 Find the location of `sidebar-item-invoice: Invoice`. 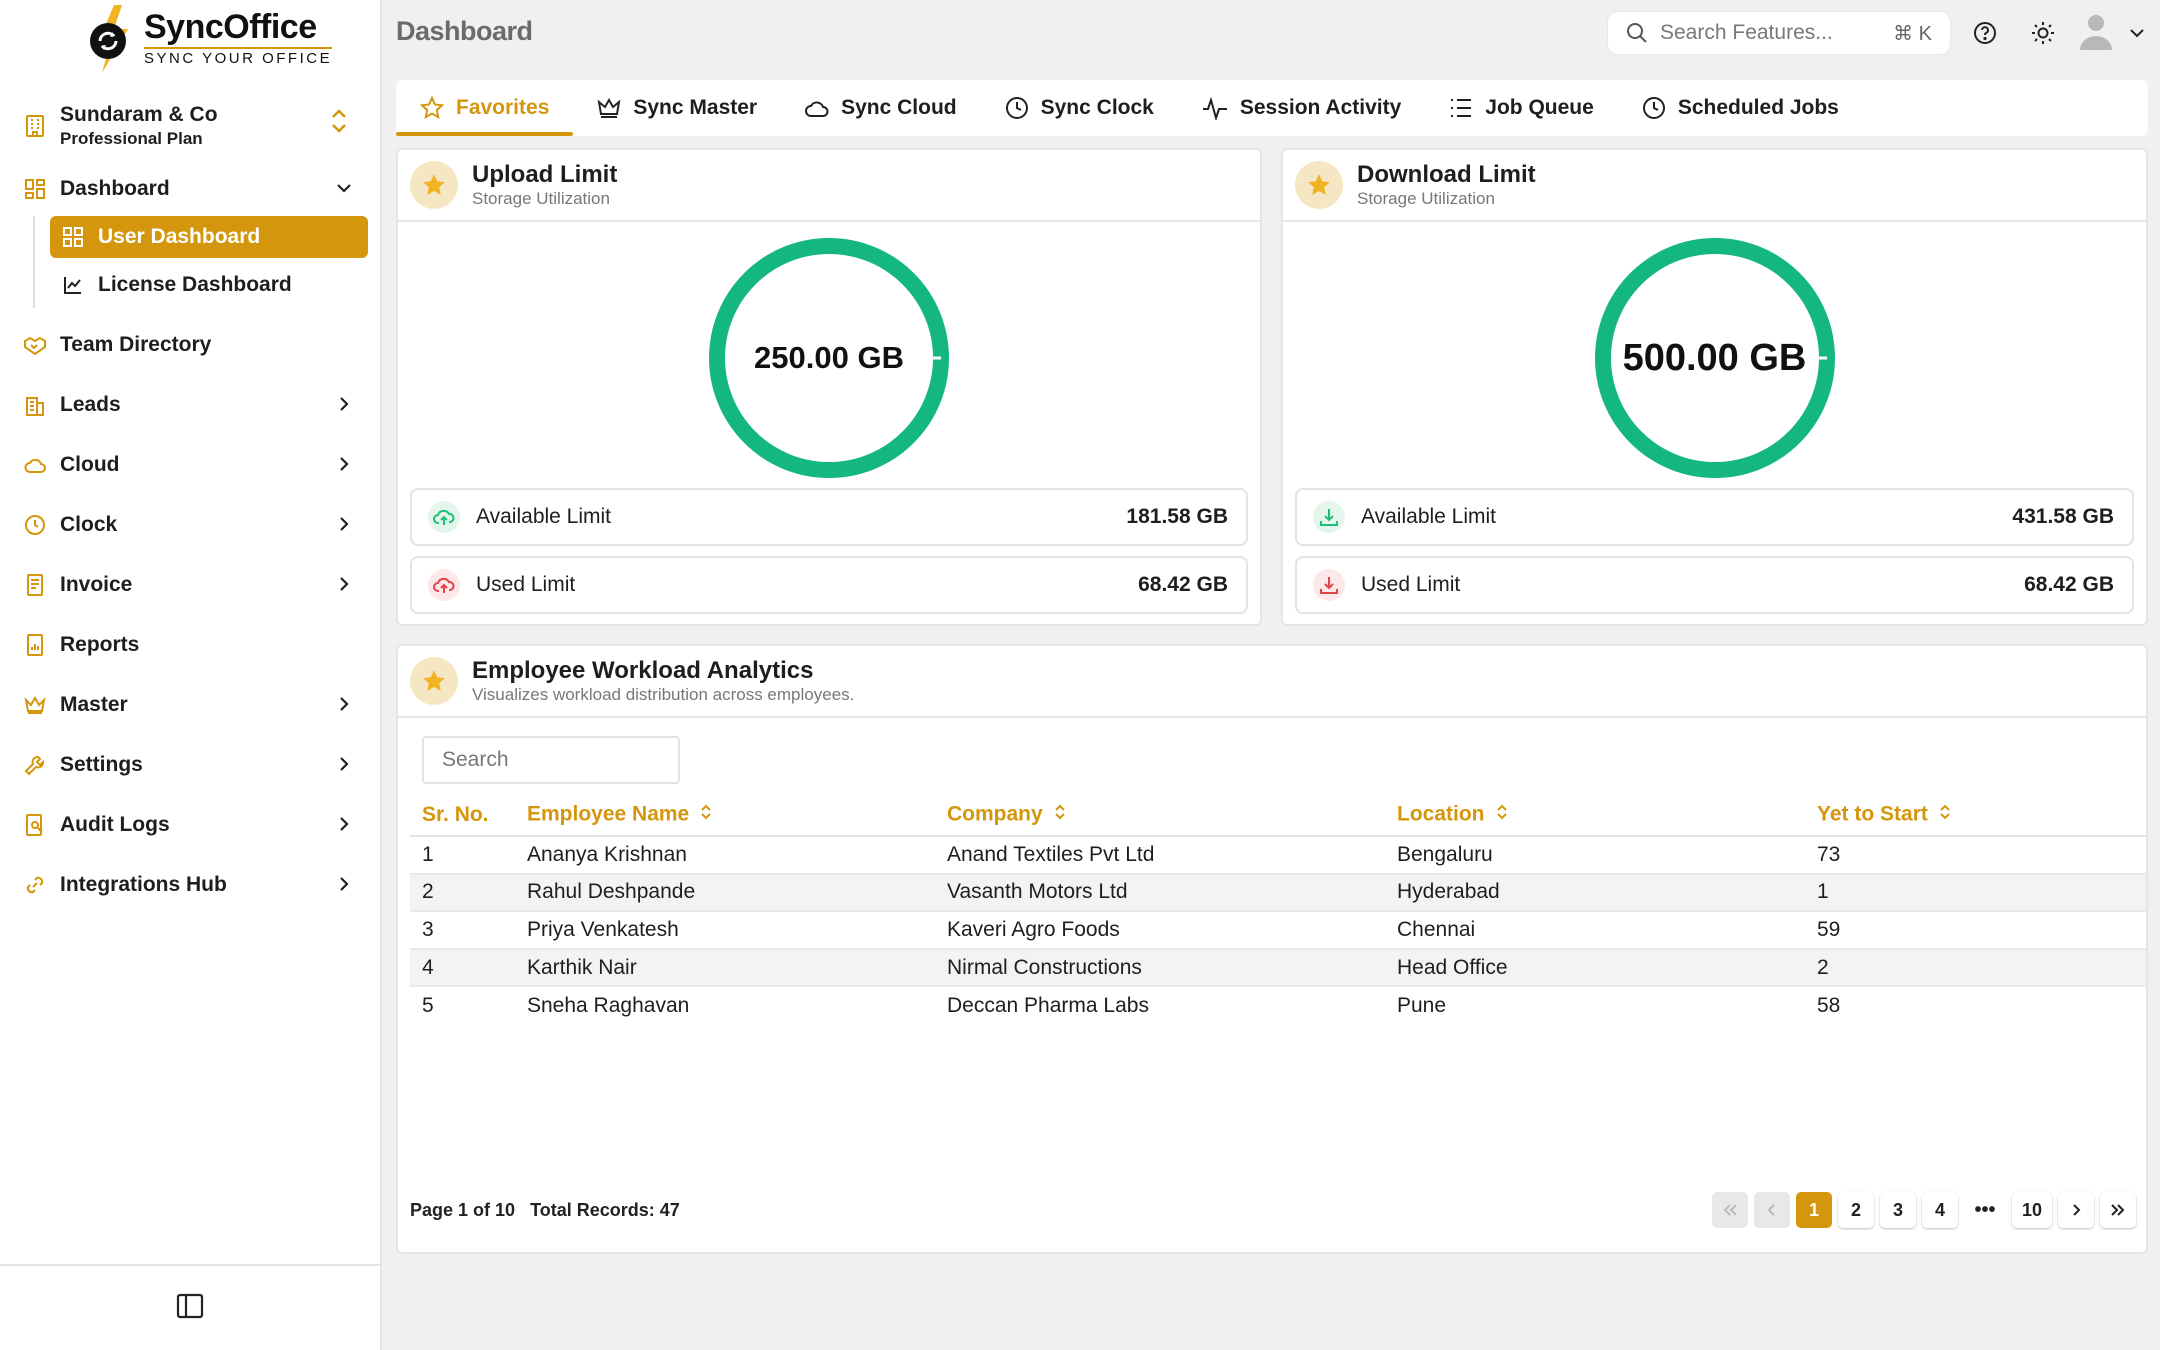

sidebar-item-invoice: Invoice is located at coordinates (193, 585).